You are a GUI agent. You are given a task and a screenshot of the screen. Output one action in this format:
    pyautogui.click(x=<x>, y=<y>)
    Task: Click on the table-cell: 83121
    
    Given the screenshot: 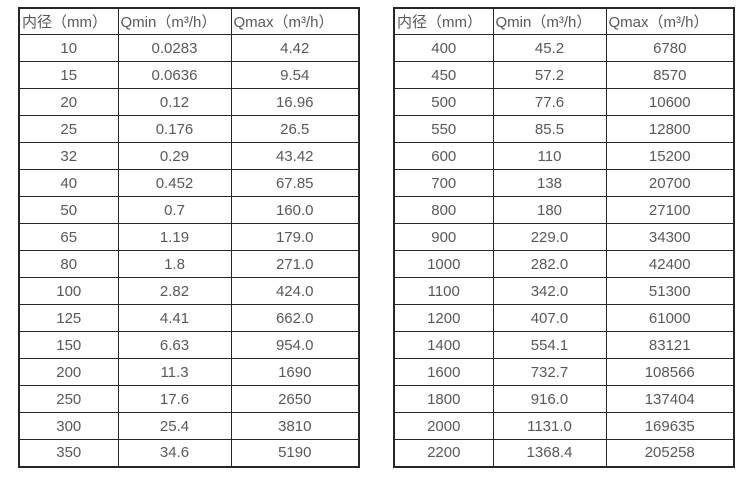 What is the action you would take?
    pyautogui.click(x=670, y=345)
    